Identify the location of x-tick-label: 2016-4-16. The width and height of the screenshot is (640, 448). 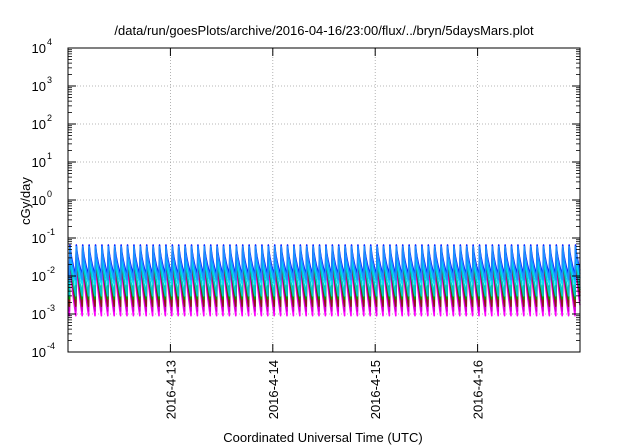
(478, 389).